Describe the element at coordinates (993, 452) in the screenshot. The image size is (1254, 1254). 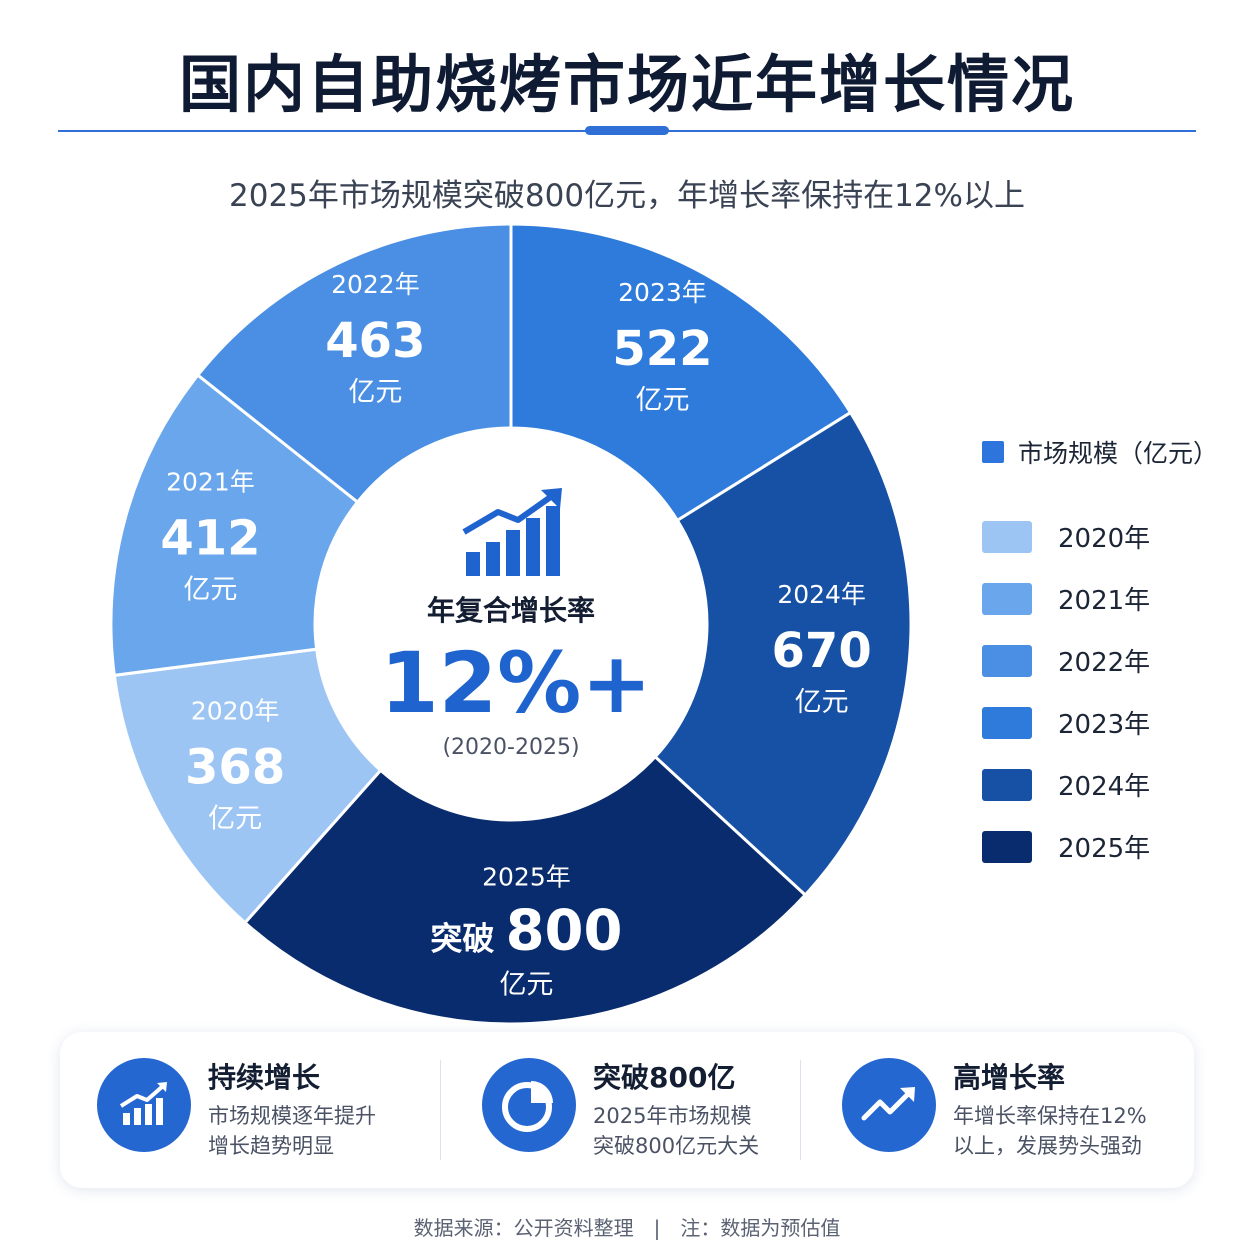
I see `legend-title-swatch` at that location.